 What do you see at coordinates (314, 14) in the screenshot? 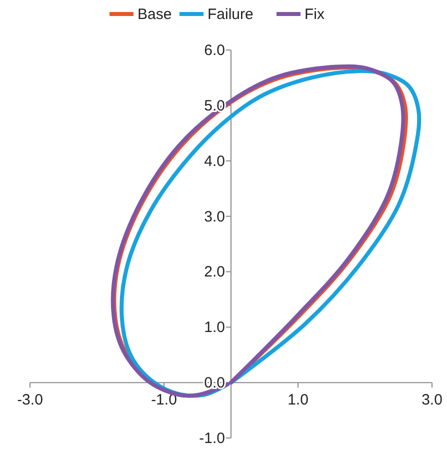
I see `legend-label: Fix` at bounding box center [314, 14].